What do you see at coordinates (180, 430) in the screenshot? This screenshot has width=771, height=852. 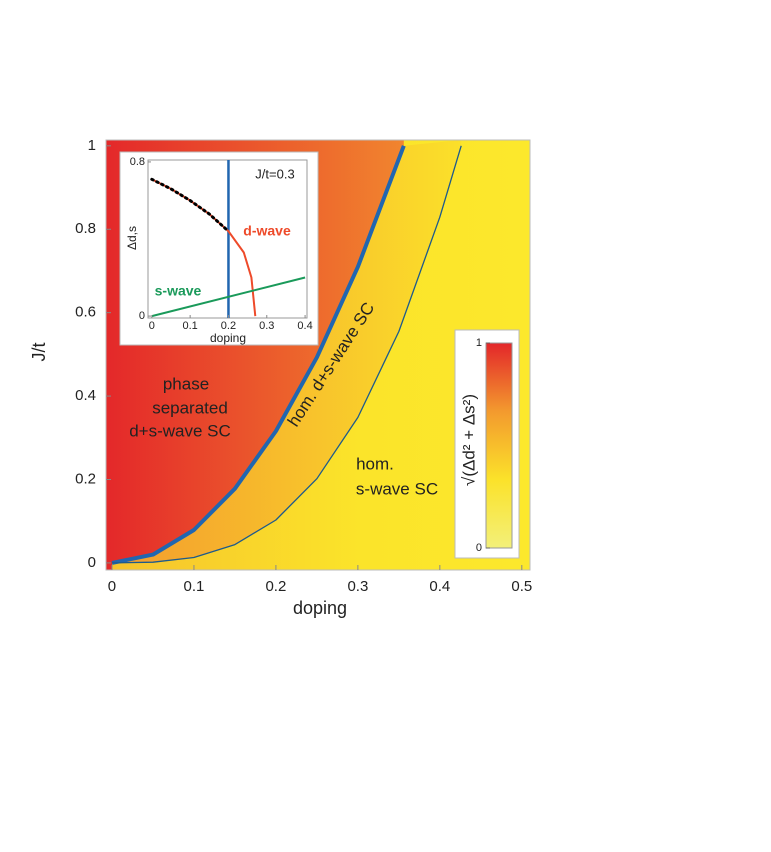 I see `annotation: d+s-wave SC` at bounding box center [180, 430].